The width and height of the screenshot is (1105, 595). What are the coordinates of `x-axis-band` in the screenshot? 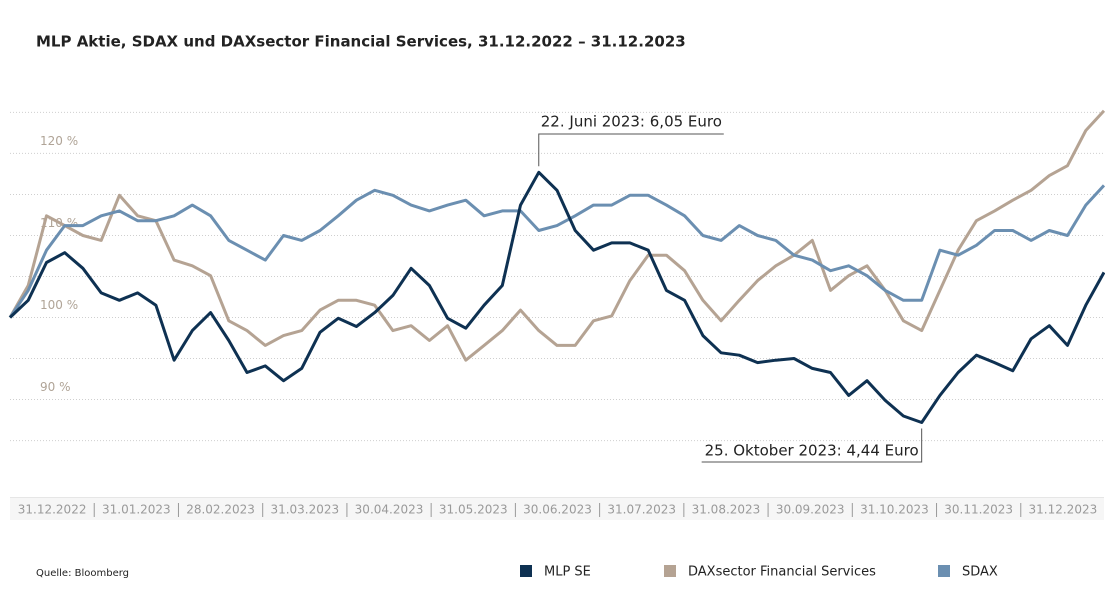 It's located at (557, 509).